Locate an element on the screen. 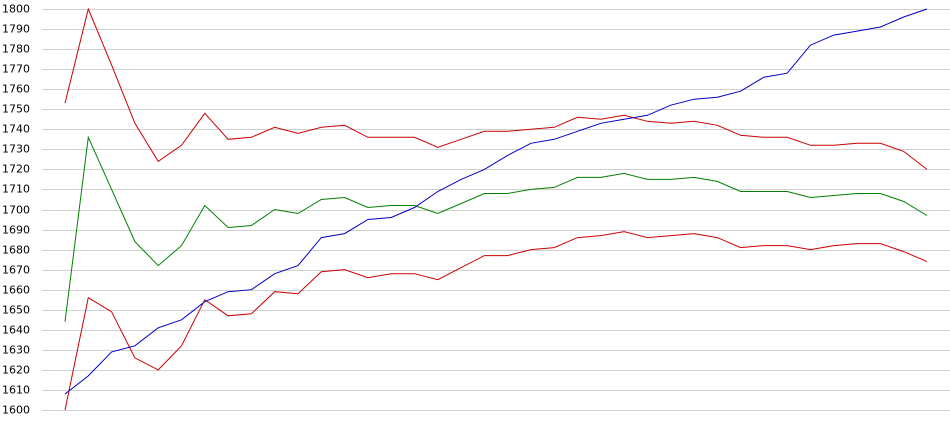 This screenshot has height=435, width=950. y-tick-label: 1630 is located at coordinates (16, 350).